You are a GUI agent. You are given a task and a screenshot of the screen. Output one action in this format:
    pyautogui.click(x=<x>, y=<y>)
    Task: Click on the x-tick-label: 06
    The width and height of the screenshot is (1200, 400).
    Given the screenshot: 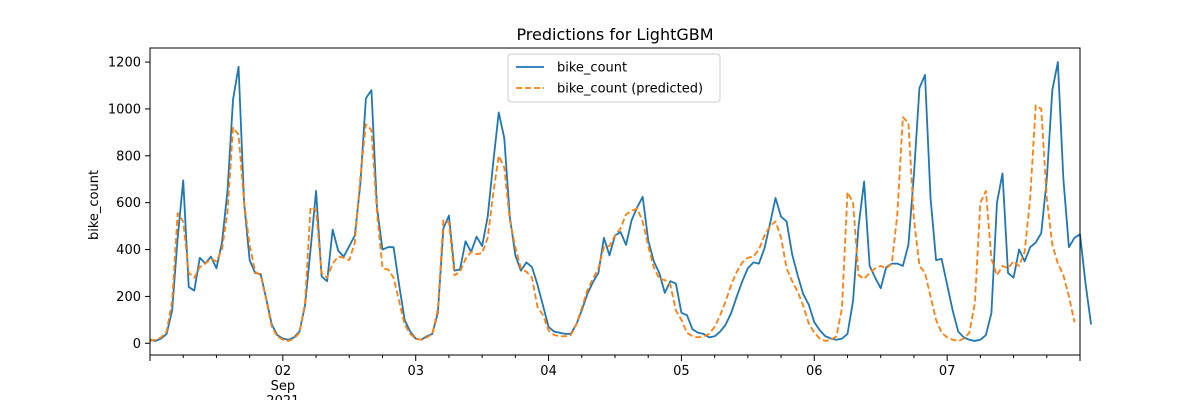 What is the action you would take?
    pyautogui.click(x=814, y=371)
    